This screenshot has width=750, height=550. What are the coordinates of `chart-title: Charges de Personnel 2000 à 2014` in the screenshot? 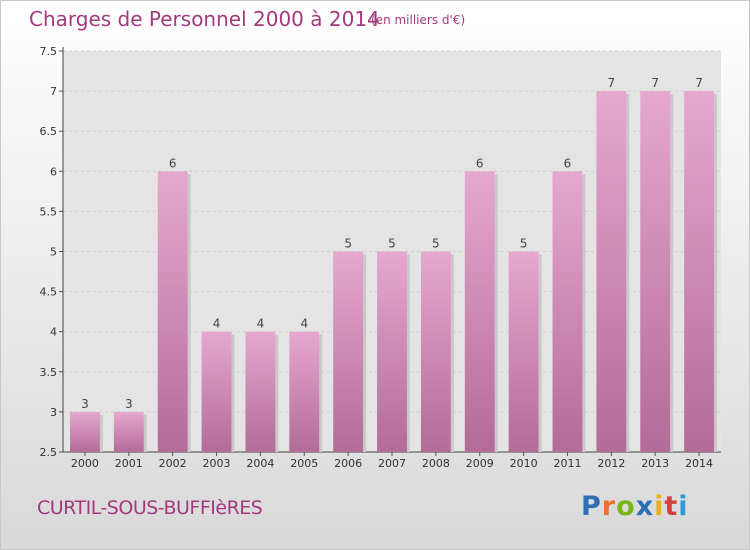 It's located at (204, 19).